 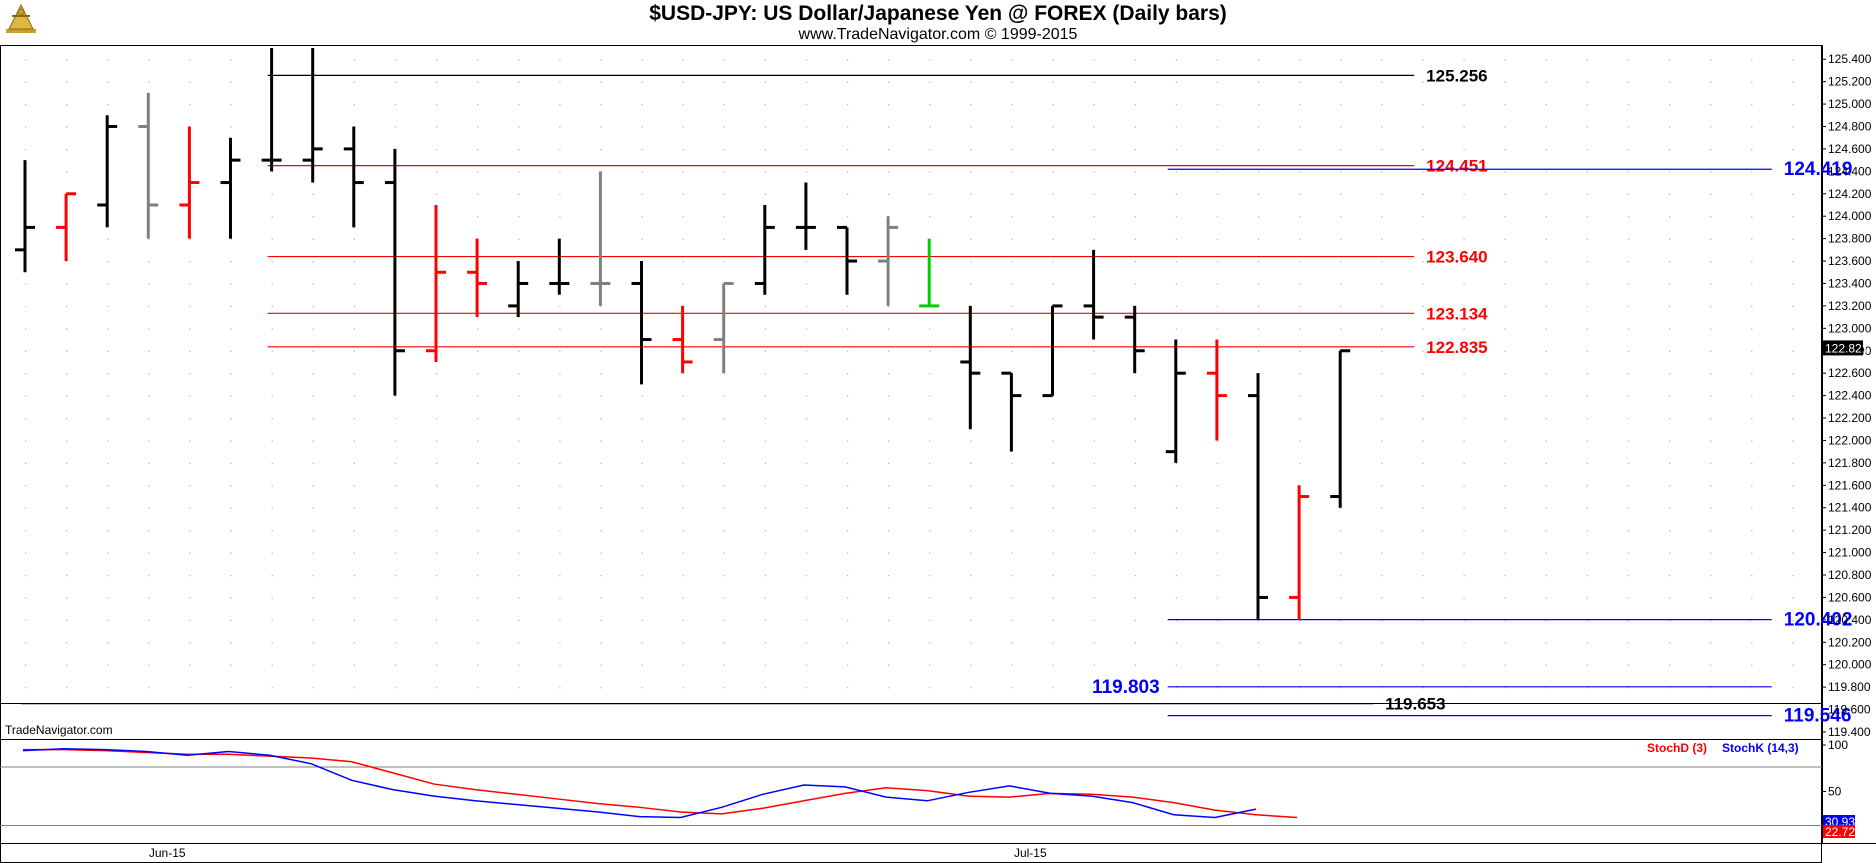 I want to click on level-label: 124.451, so click(x=1456, y=166).